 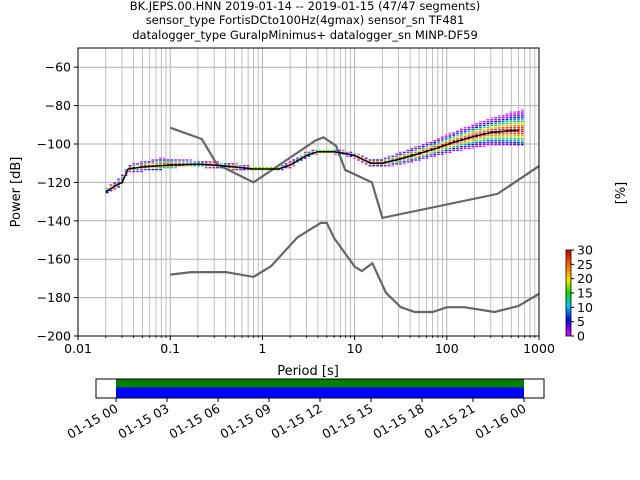 What do you see at coordinates (16, 192) in the screenshot?
I see `y-axis-label: Power [dB]` at bounding box center [16, 192].